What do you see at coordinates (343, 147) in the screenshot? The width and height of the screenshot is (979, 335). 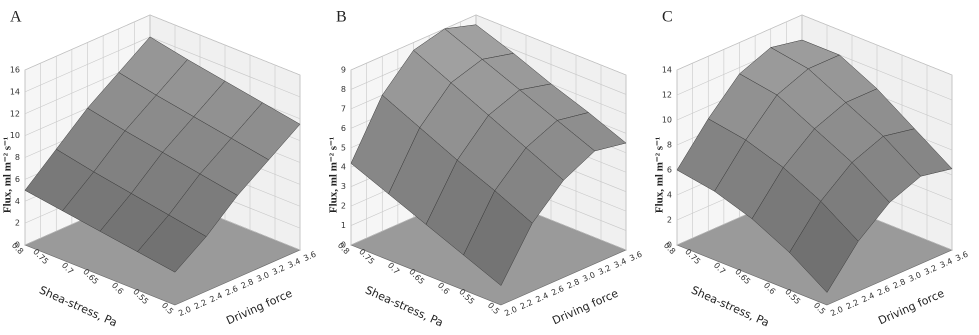 I see `z-tick-label: 5` at bounding box center [343, 147].